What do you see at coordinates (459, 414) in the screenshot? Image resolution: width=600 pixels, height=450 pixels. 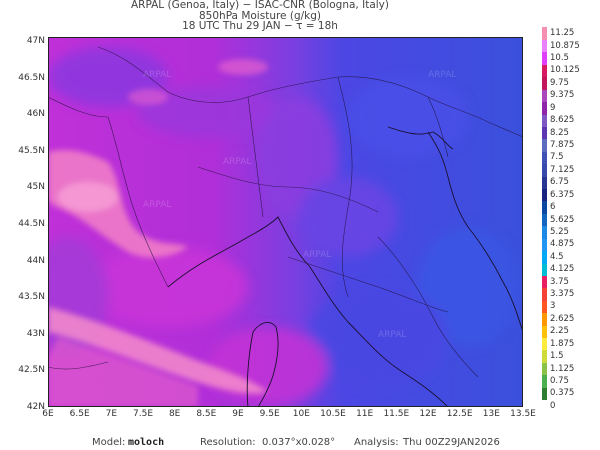 I see `lon-tick-label: 12.5E` at bounding box center [459, 414].